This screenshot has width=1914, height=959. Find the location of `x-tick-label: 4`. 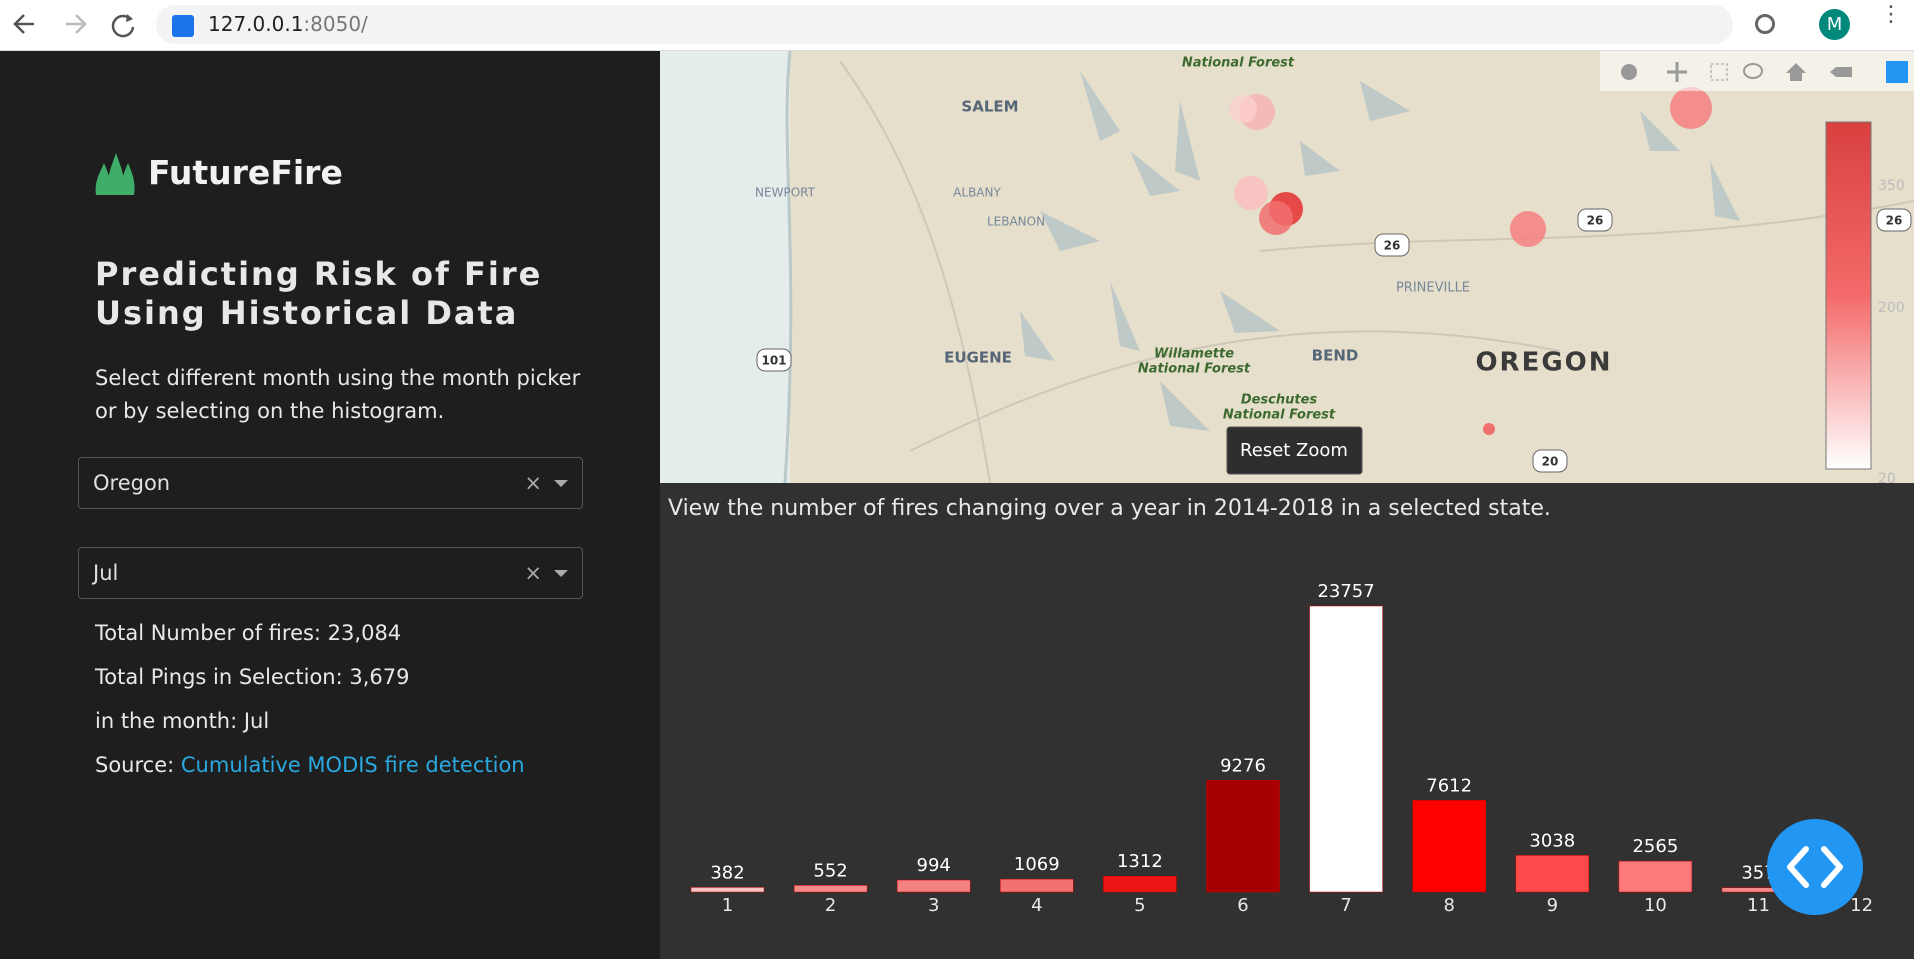

x-tick-label: 4 is located at coordinates (1036, 905).